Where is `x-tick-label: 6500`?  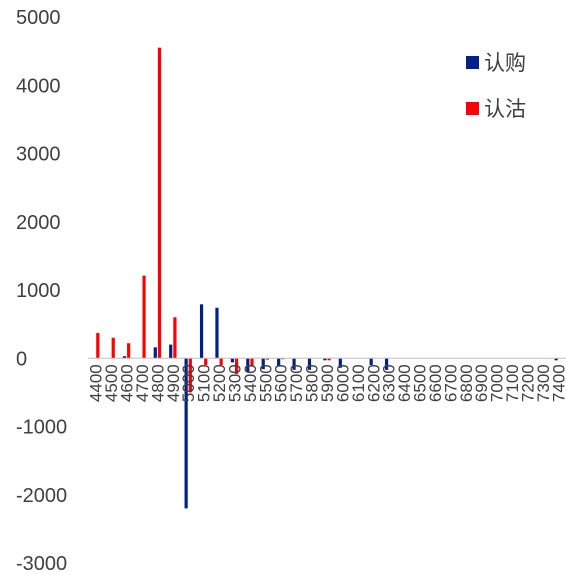 x-tick-label: 6500 is located at coordinates (420, 383).